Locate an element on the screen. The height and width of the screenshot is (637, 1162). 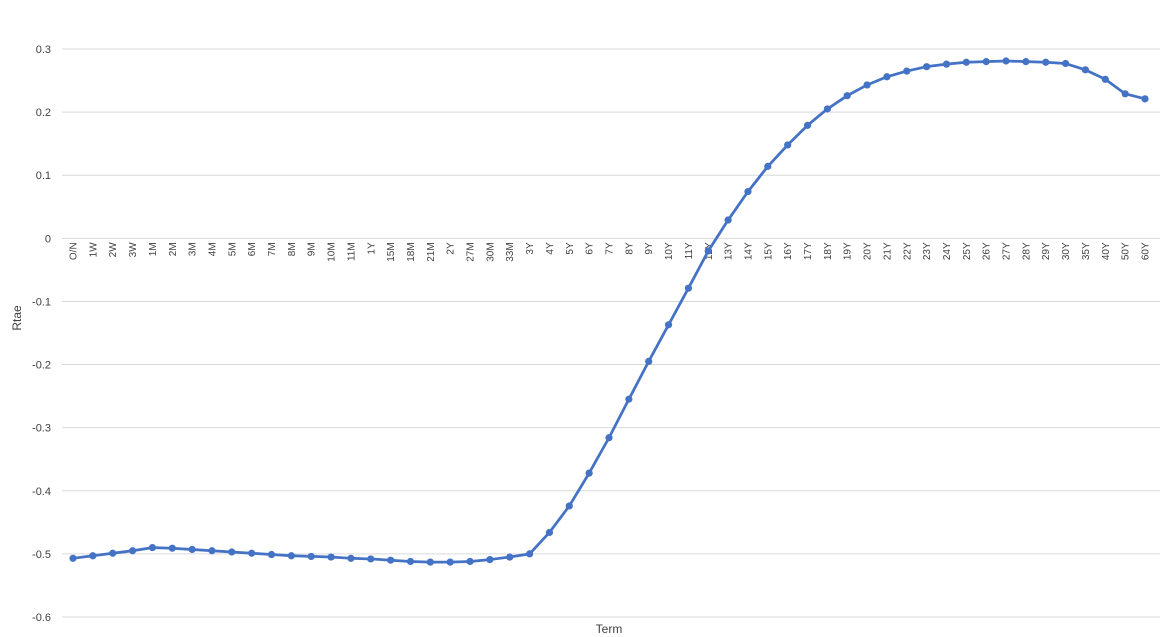
x-tick-label: 15Y is located at coordinates (768, 251).